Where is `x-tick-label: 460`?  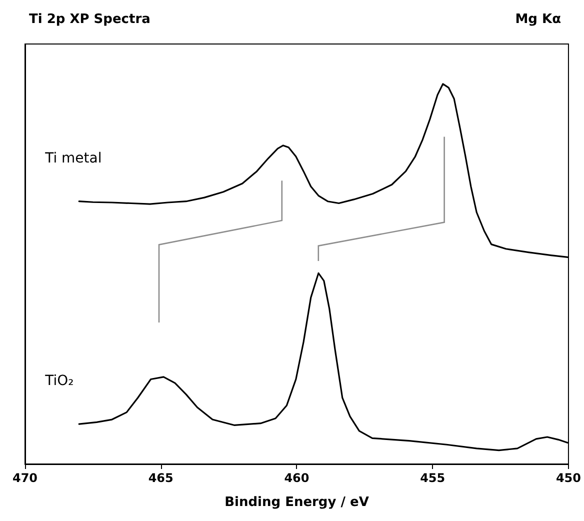 x-tick-label: 460 is located at coordinates (297, 478).